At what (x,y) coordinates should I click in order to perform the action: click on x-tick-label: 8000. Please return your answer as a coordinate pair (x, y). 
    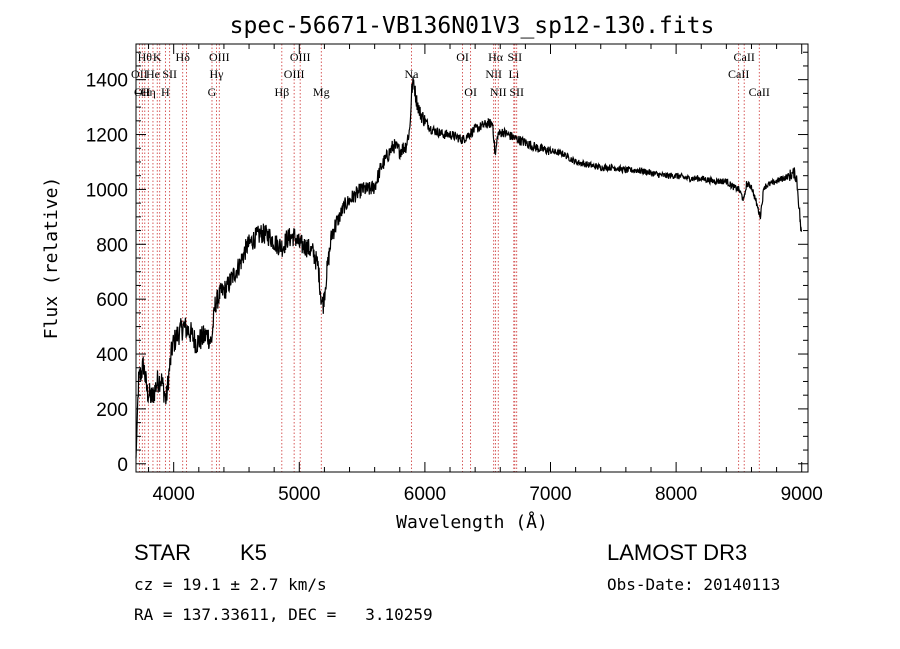
    Looking at the image, I should click on (676, 494).